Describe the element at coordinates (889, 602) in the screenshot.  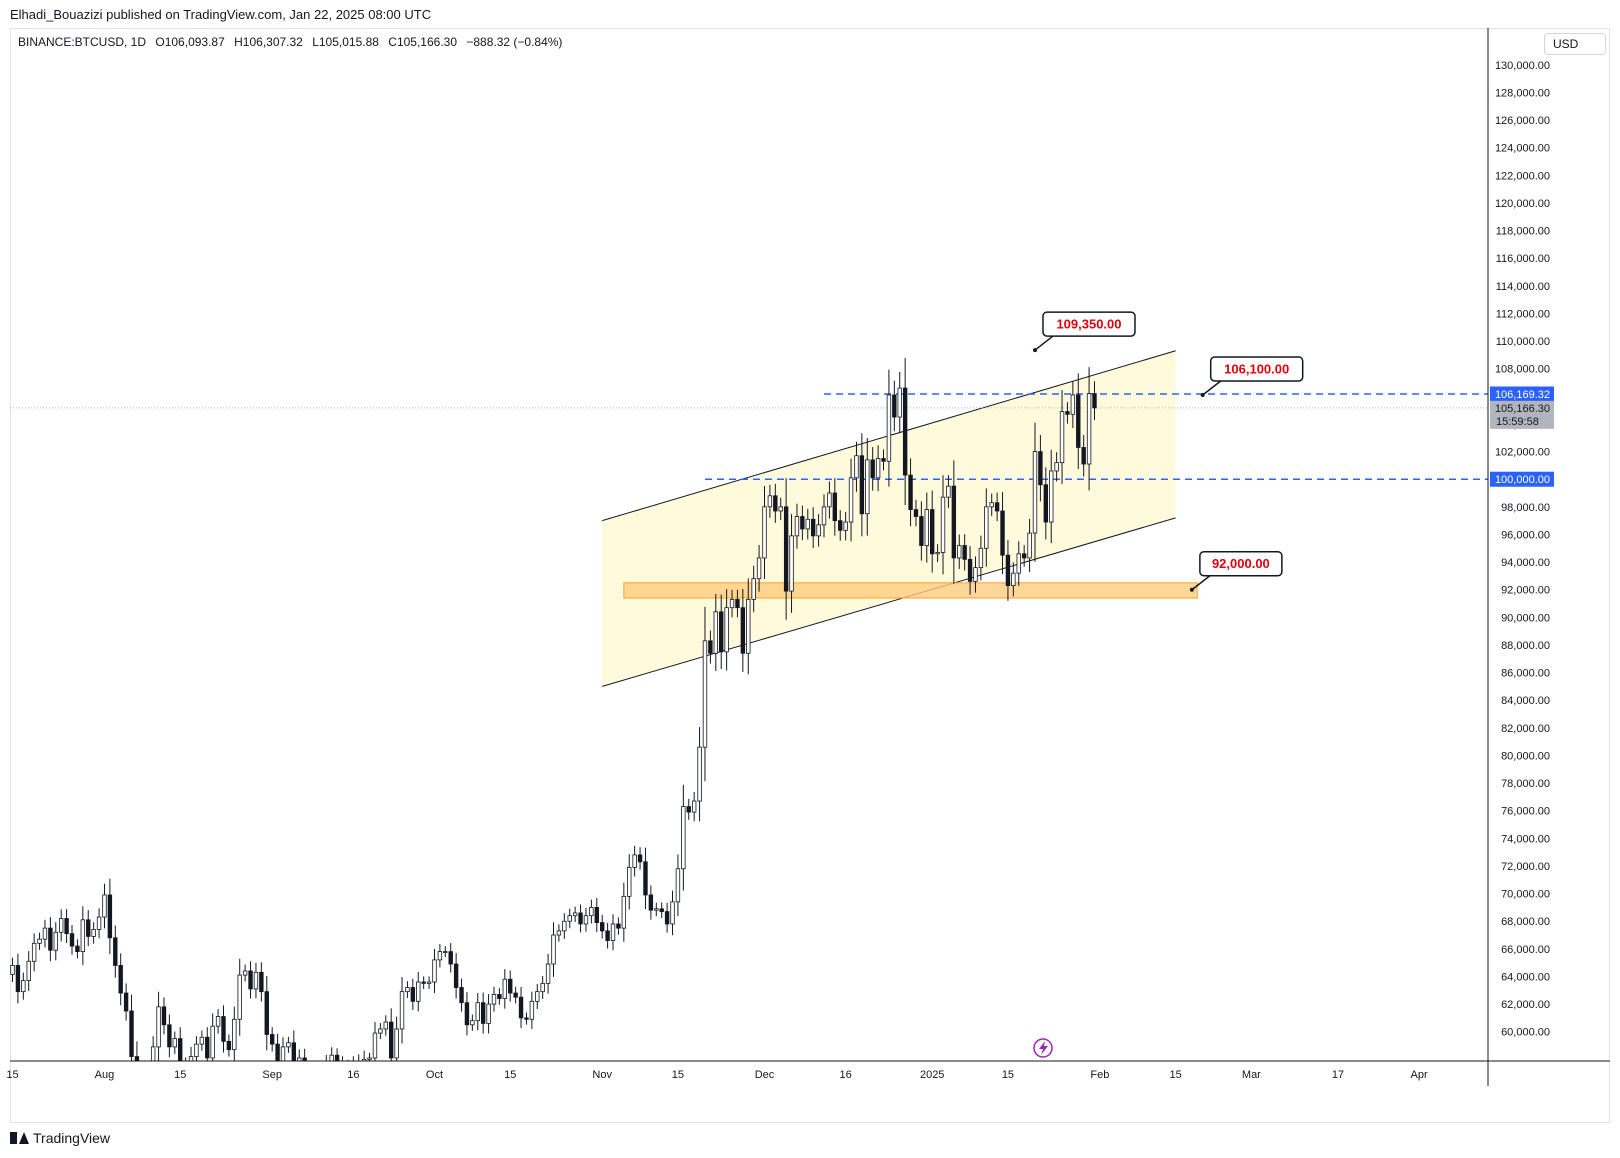
I see `channel-lower-line` at that location.